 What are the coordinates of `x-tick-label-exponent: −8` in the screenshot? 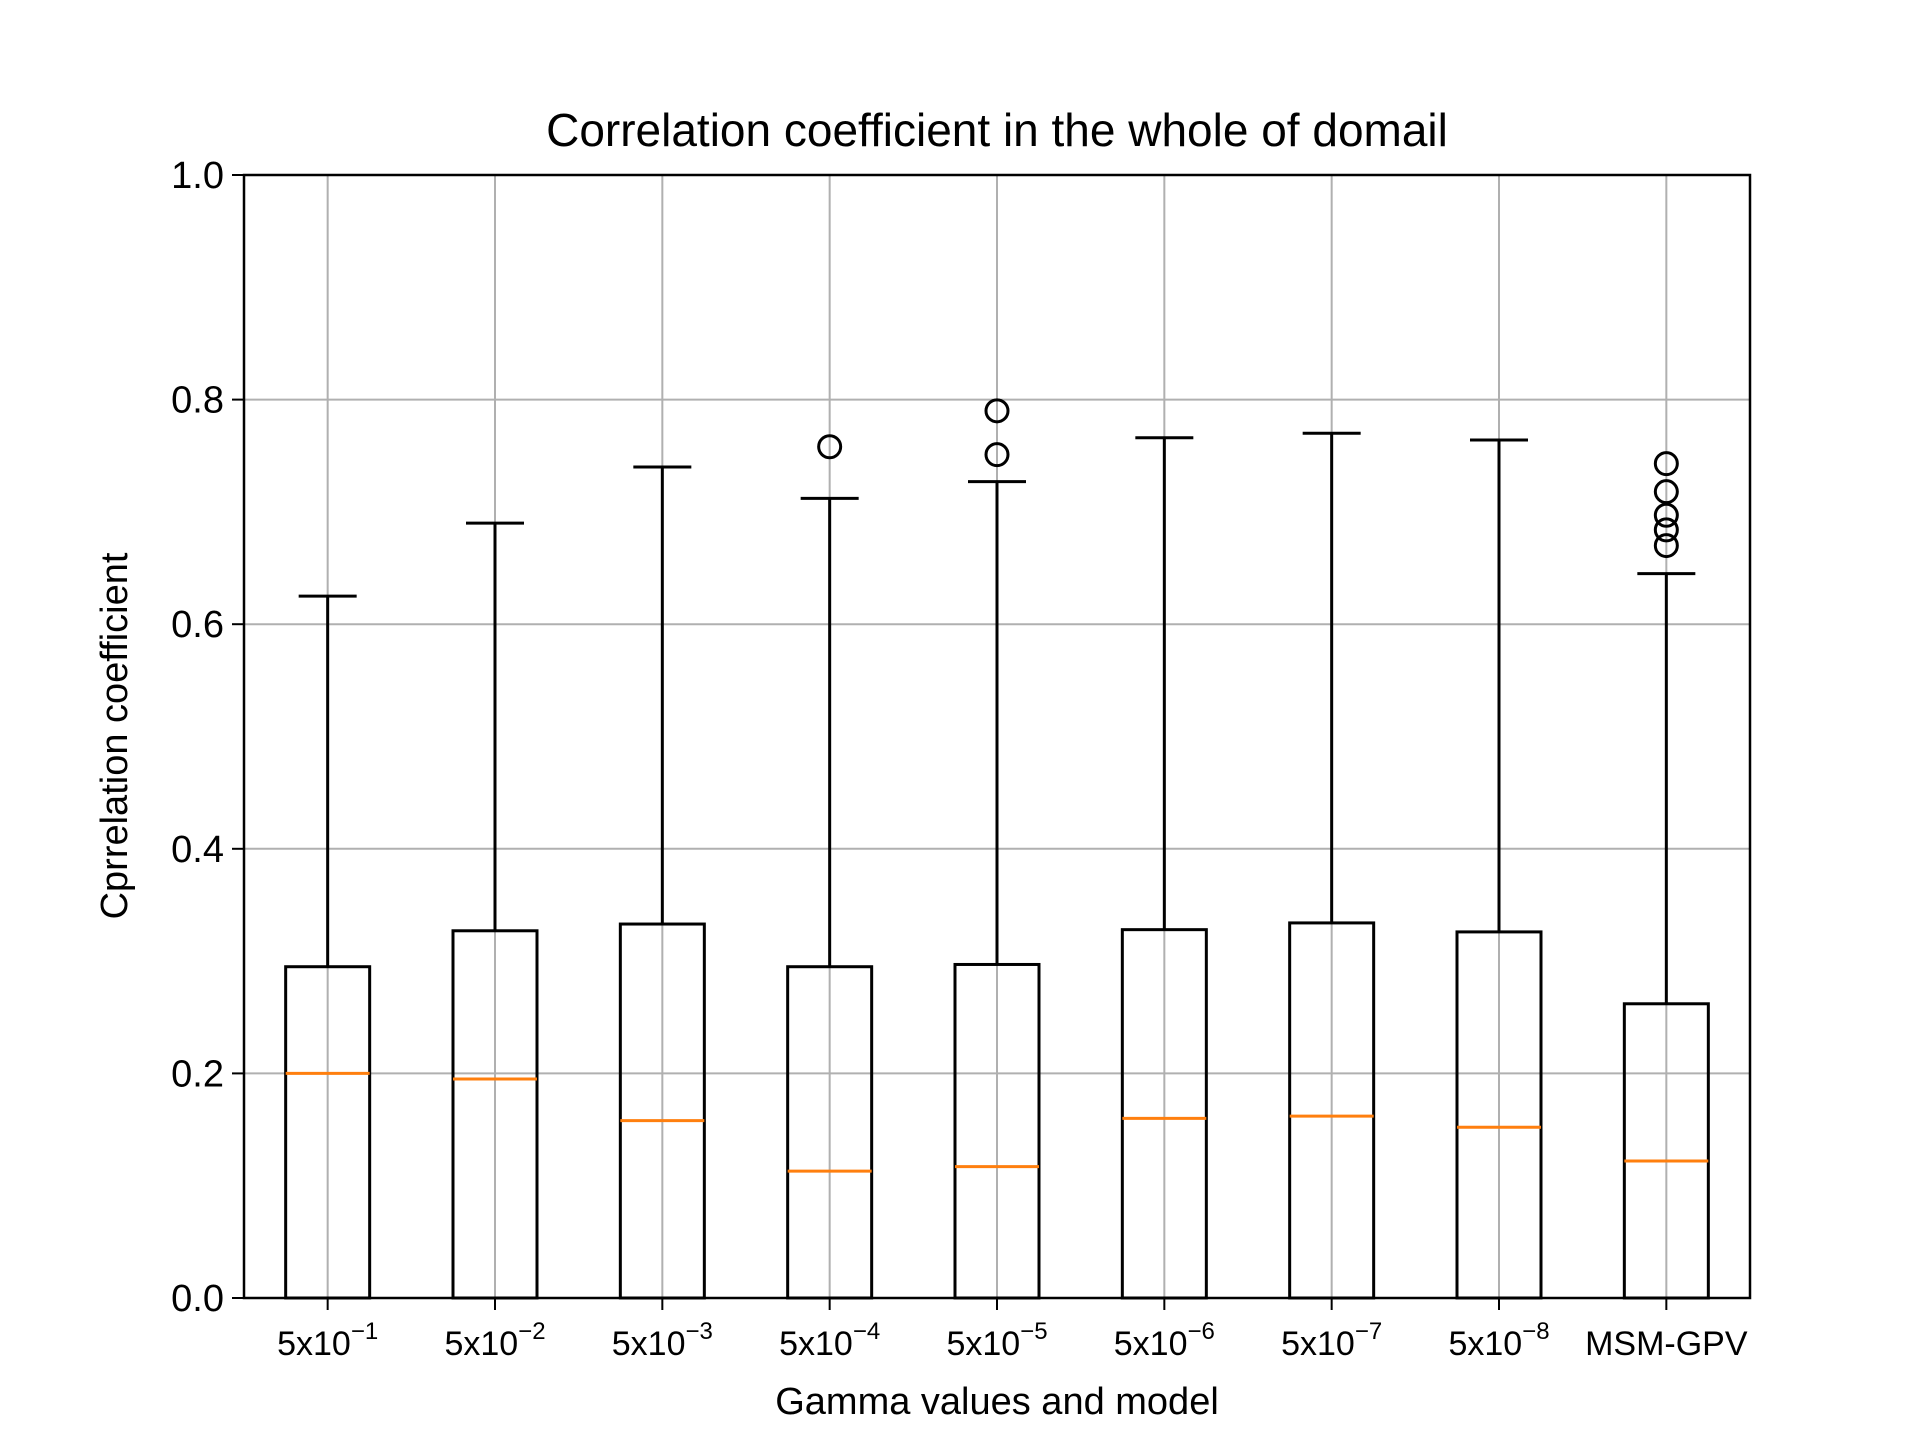 It's located at (1535, 1331).